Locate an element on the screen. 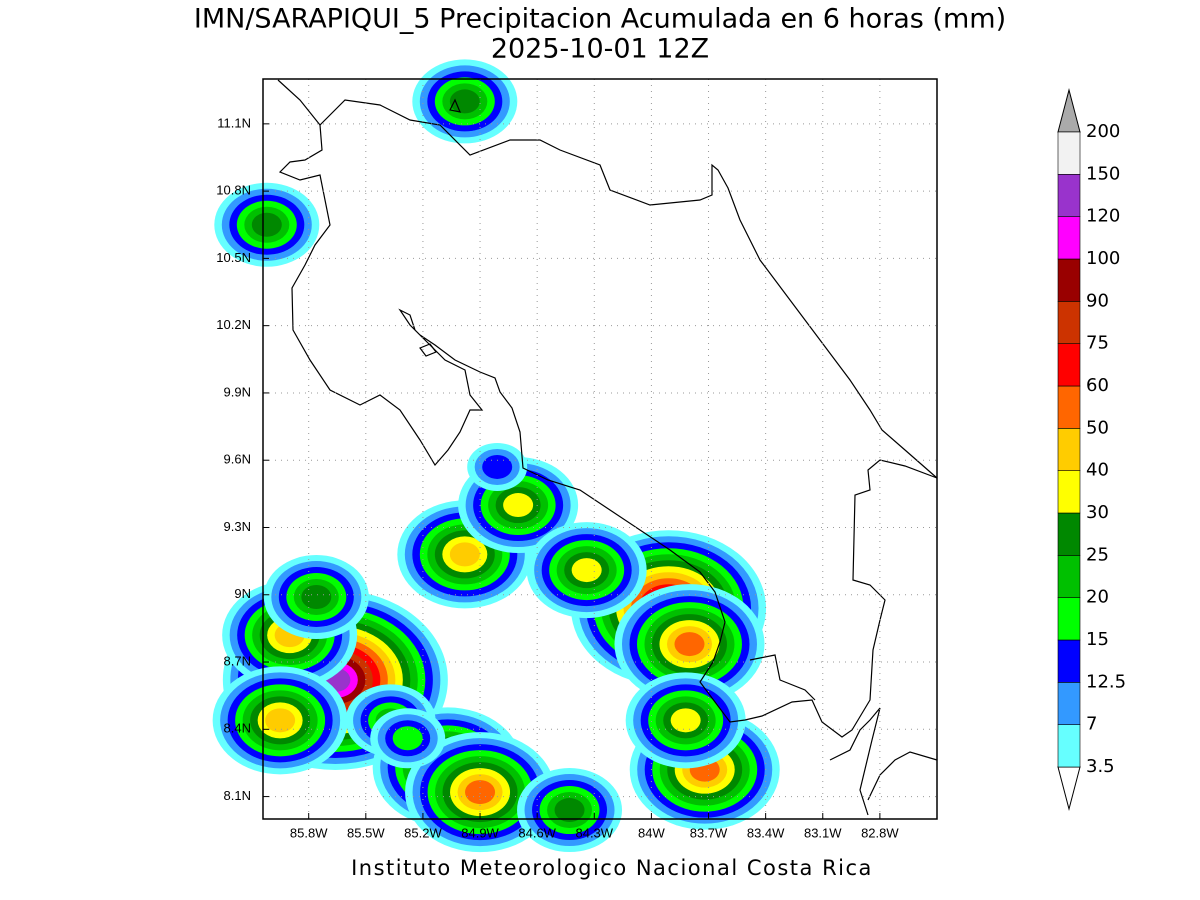  colorbar-label: 100 is located at coordinates (1103, 258).